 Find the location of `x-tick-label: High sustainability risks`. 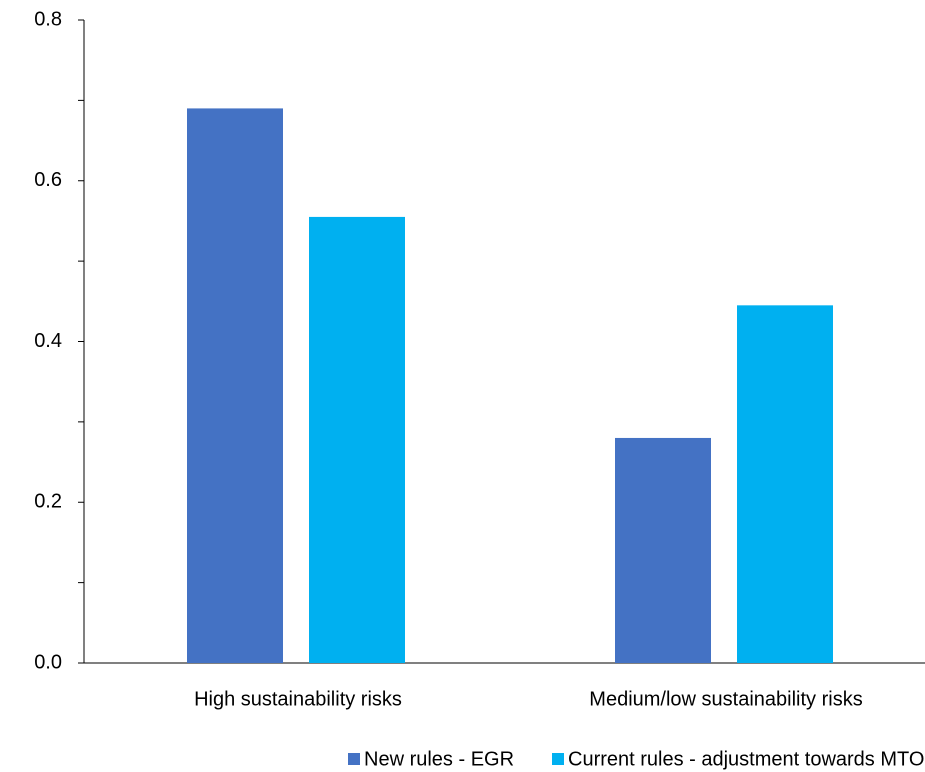

x-tick-label: High sustainability risks is located at coordinates (298, 699).